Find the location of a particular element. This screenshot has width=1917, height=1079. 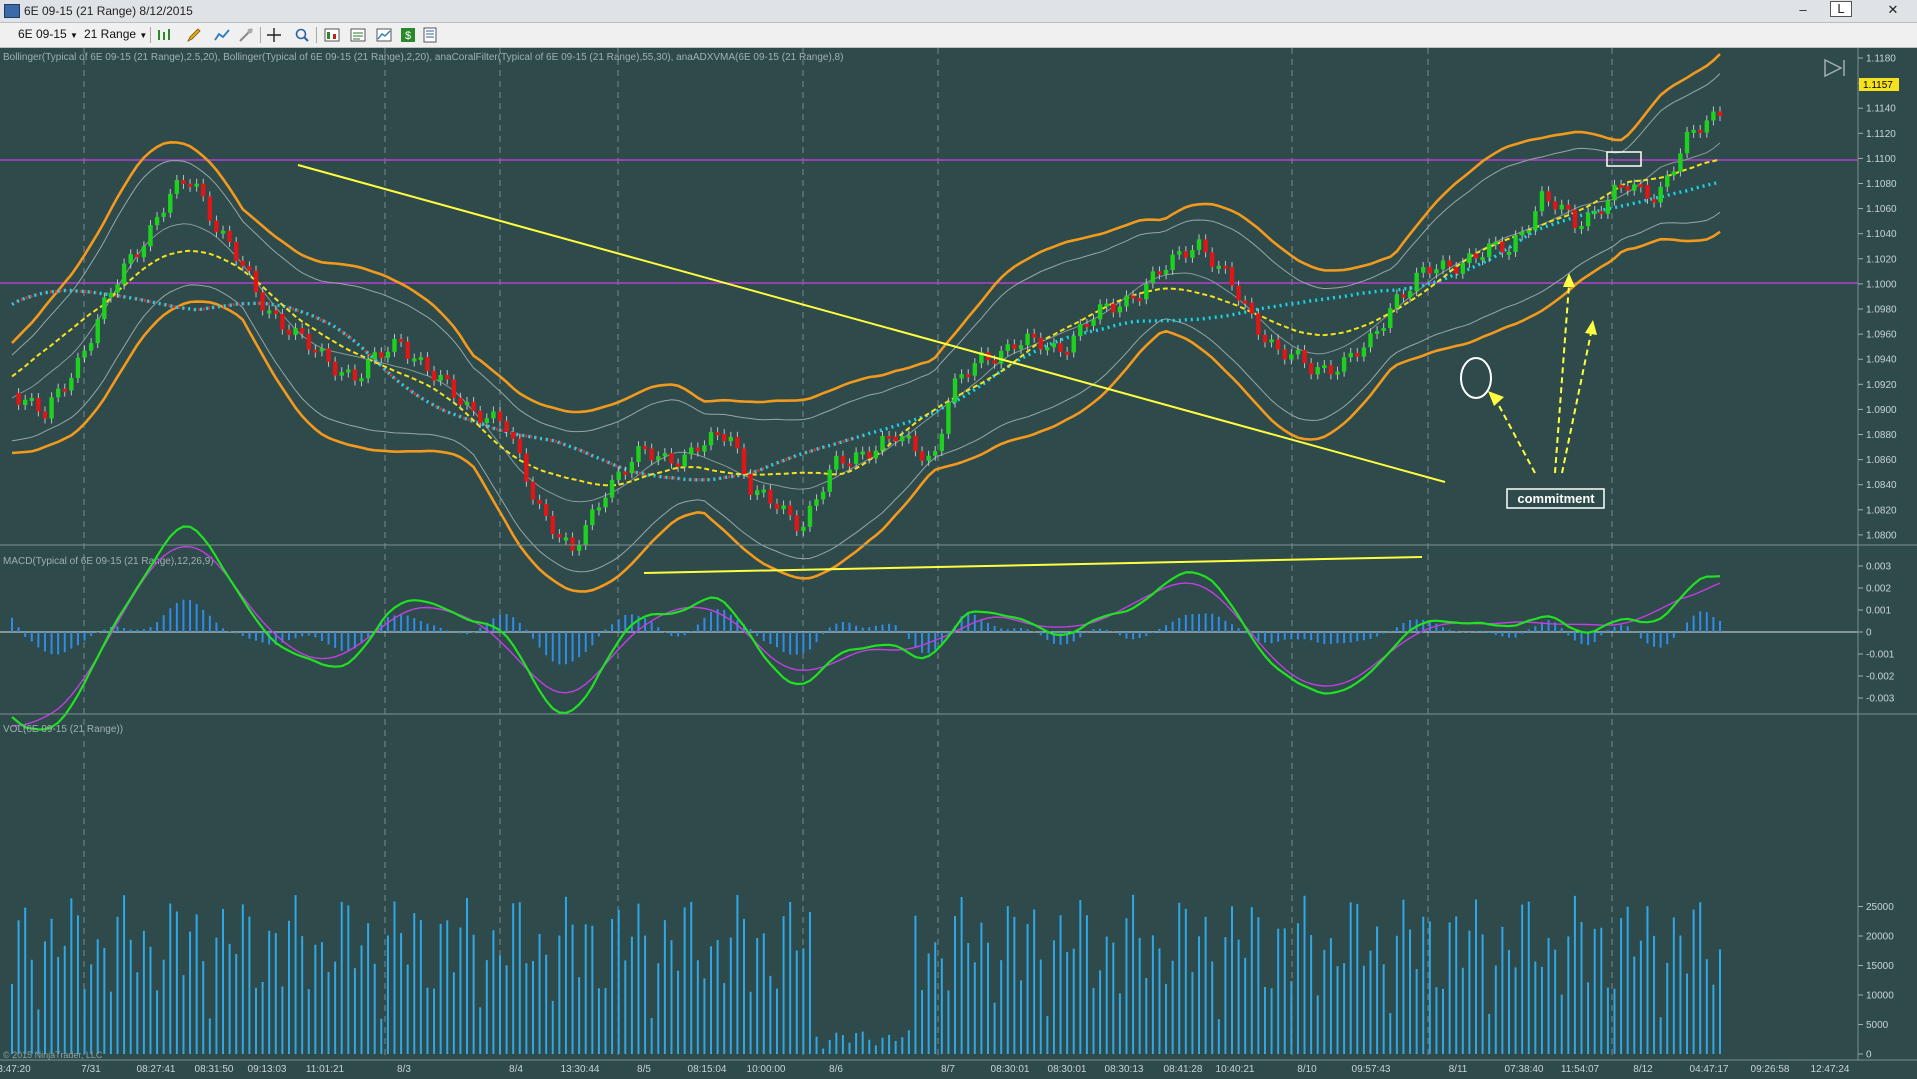

close-button: ✕ is located at coordinates (1893, 9).